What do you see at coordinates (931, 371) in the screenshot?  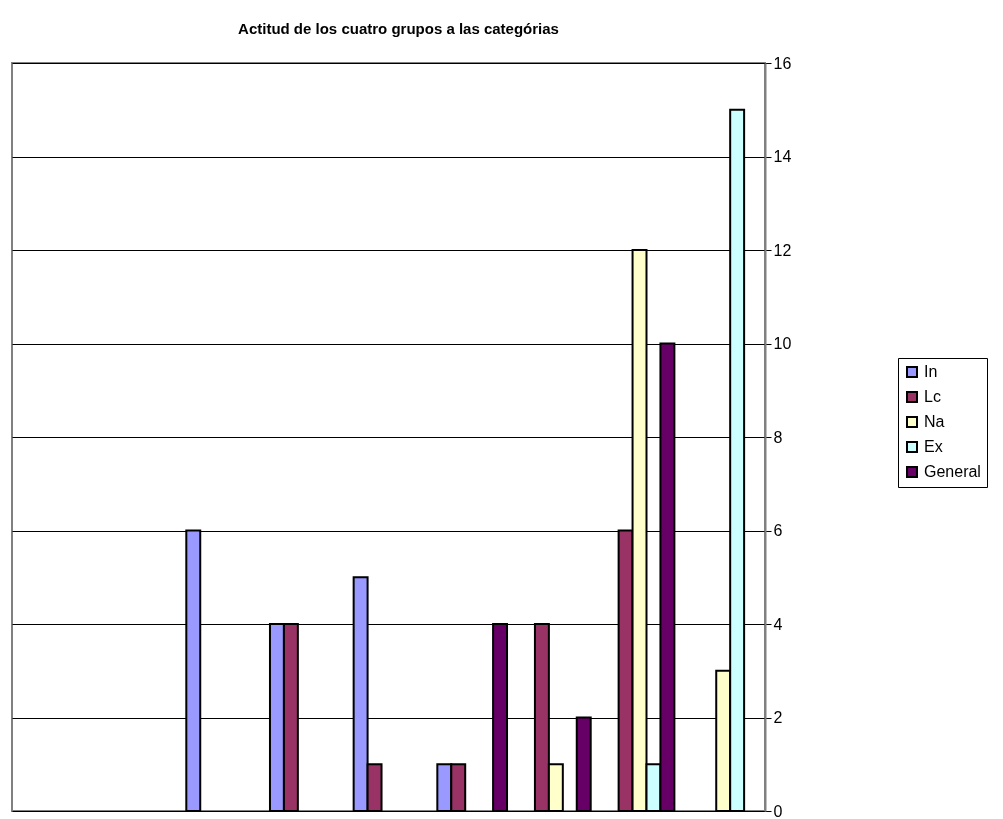 I see `legend-label: In` at bounding box center [931, 371].